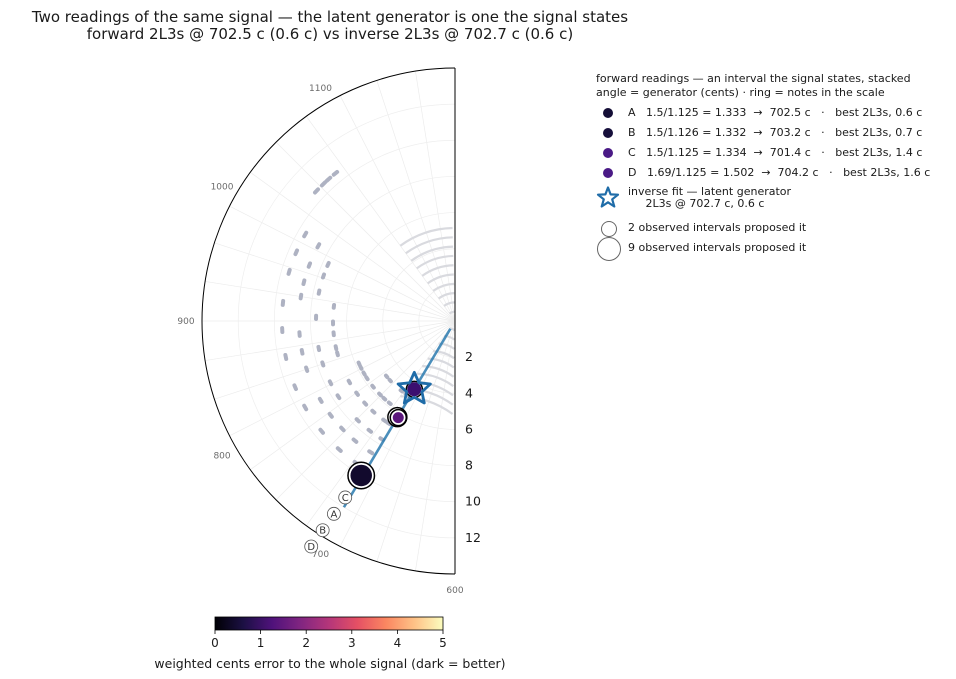 This screenshot has width=956, height=679. I want to click on label-text-a: A, so click(333, 514).